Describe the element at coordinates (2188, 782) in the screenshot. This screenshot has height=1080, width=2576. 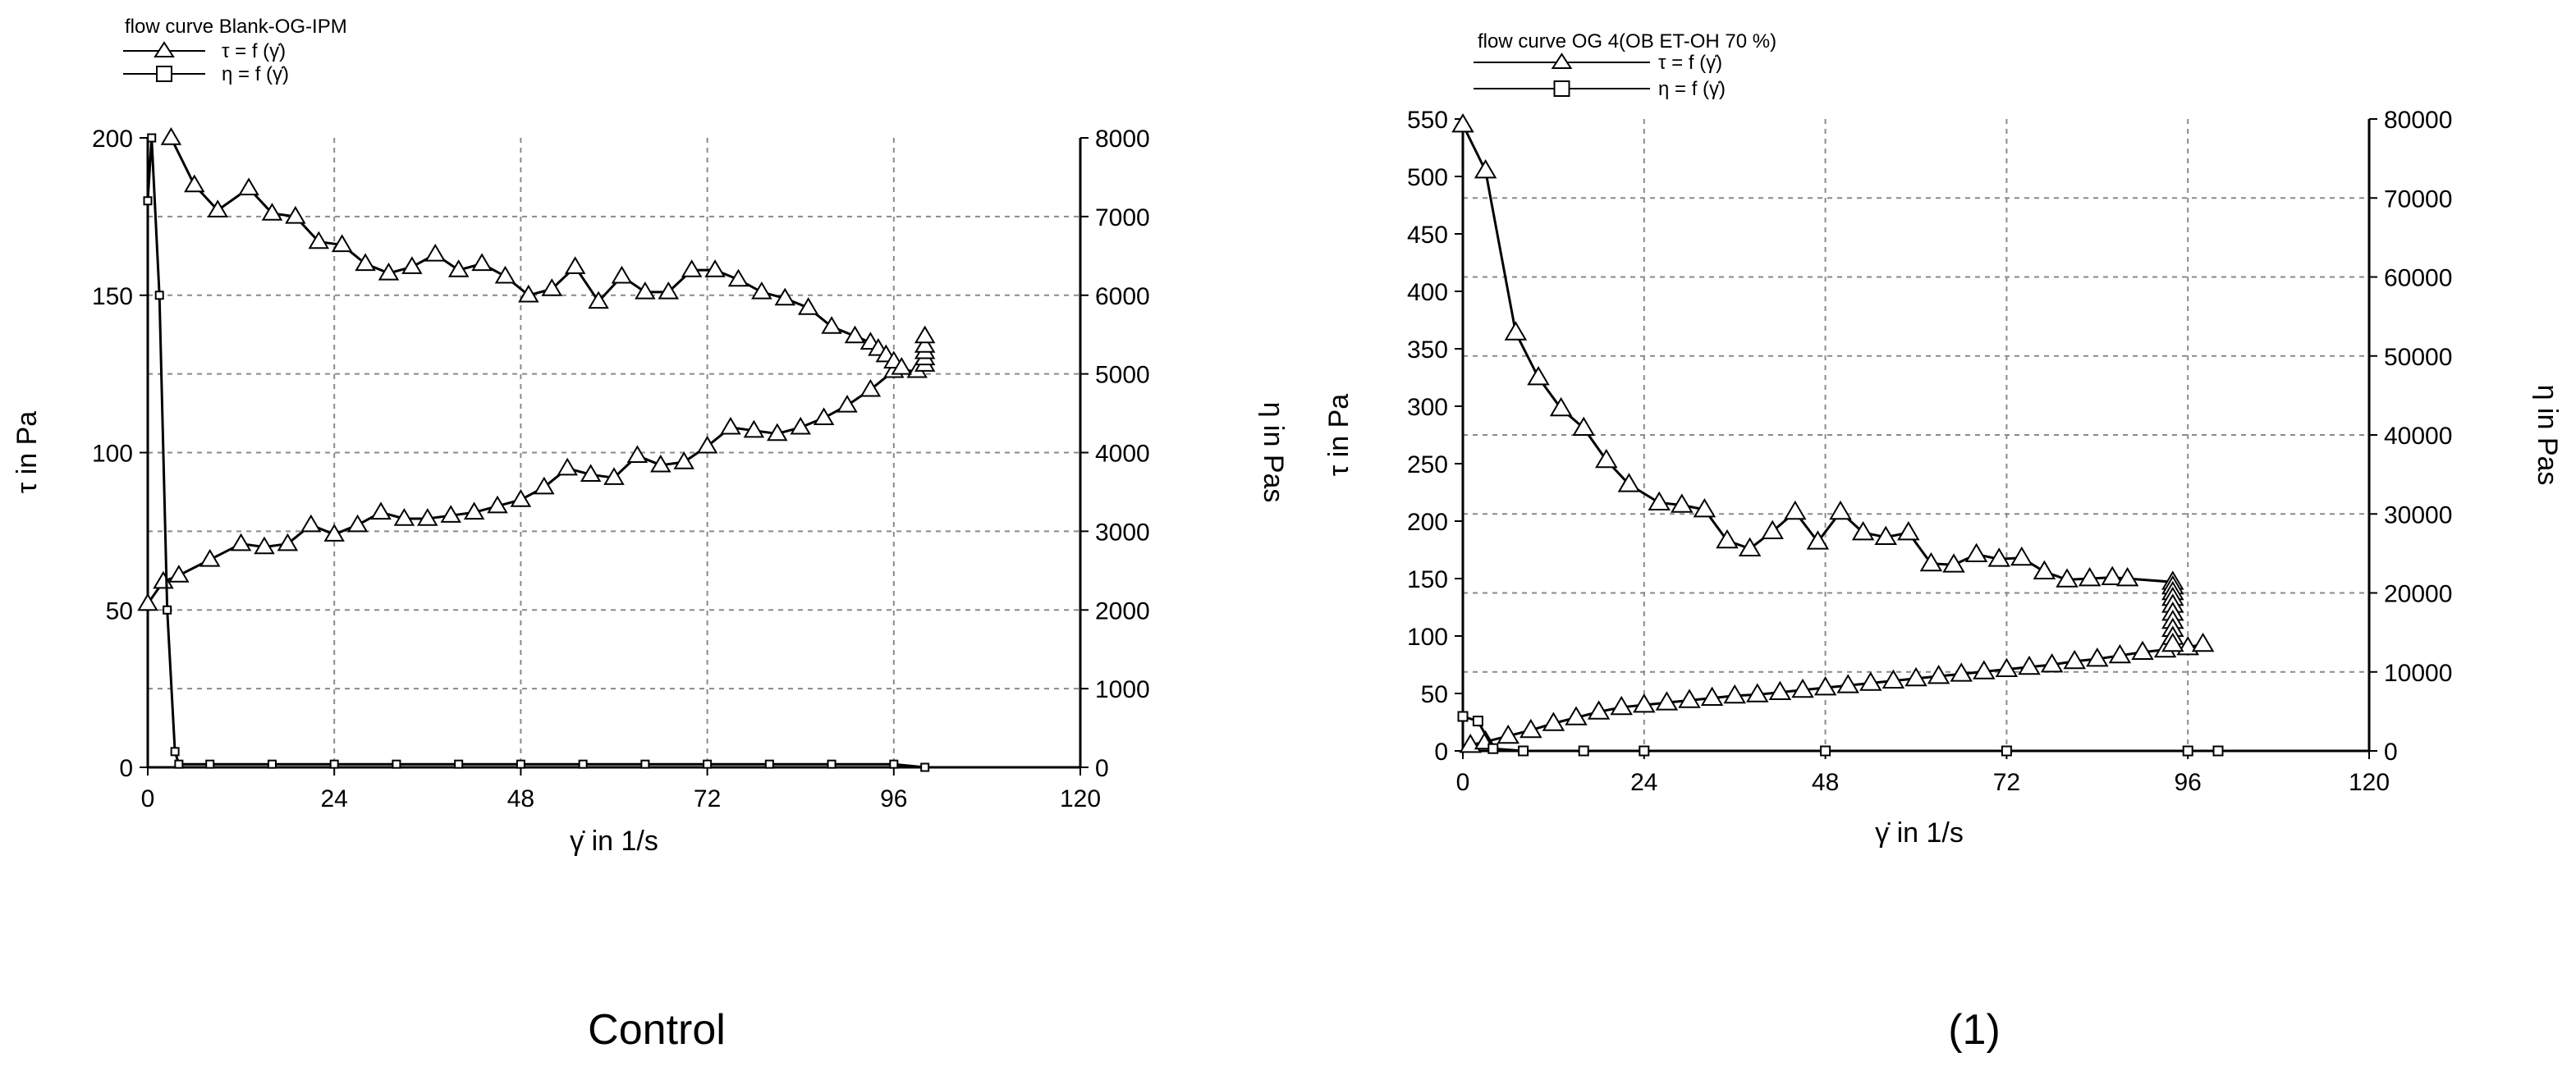
I see `x-tick-label: 96` at that location.